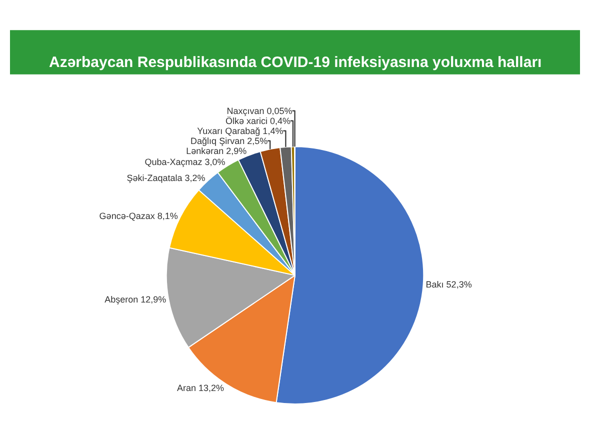  What do you see at coordinates (295, 62) in the screenshot?
I see `chart-title: Azərbaycan Respublikasında COVID-19 infeksiyasına yoluxma halları` at bounding box center [295, 62].